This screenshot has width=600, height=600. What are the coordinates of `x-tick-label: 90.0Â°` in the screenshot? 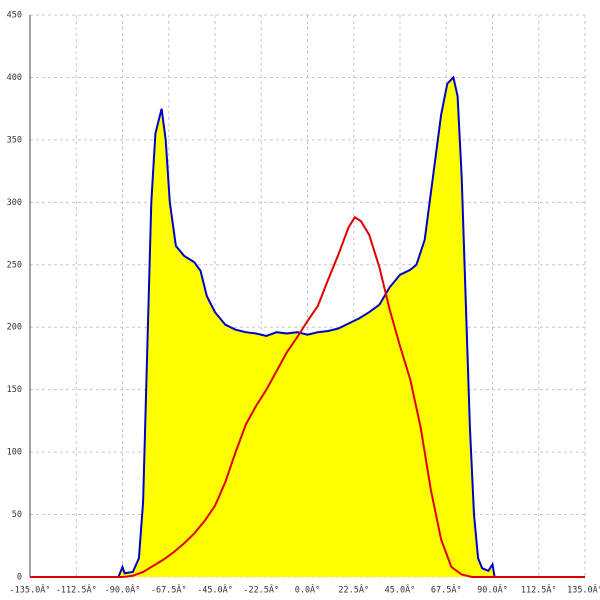 It's located at (492, 590).